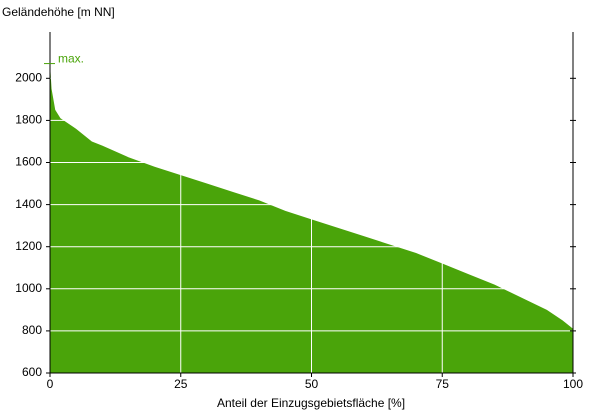 The width and height of the screenshot is (600, 420). What do you see at coordinates (181, 384) in the screenshot?
I see `x-tick-label: 25` at bounding box center [181, 384].